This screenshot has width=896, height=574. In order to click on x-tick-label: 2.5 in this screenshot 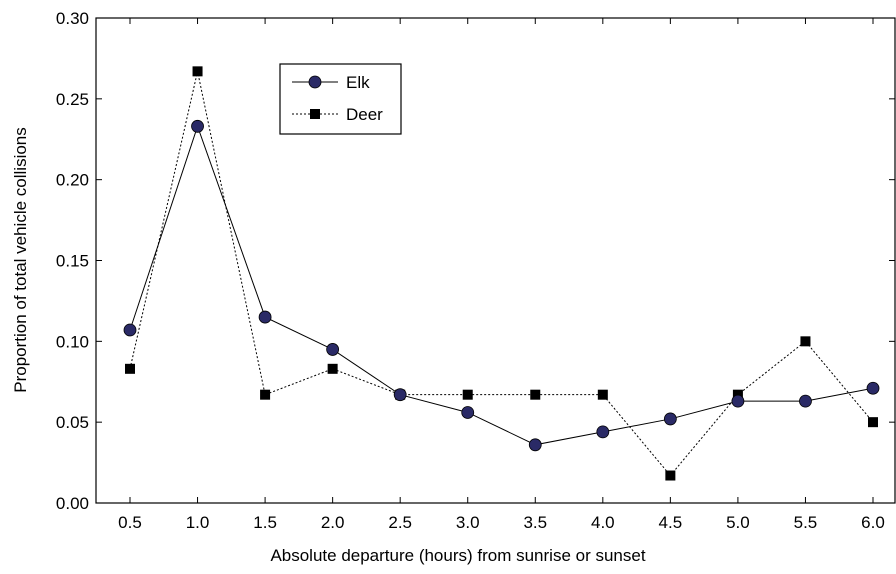, I will do `click(400, 522)`.